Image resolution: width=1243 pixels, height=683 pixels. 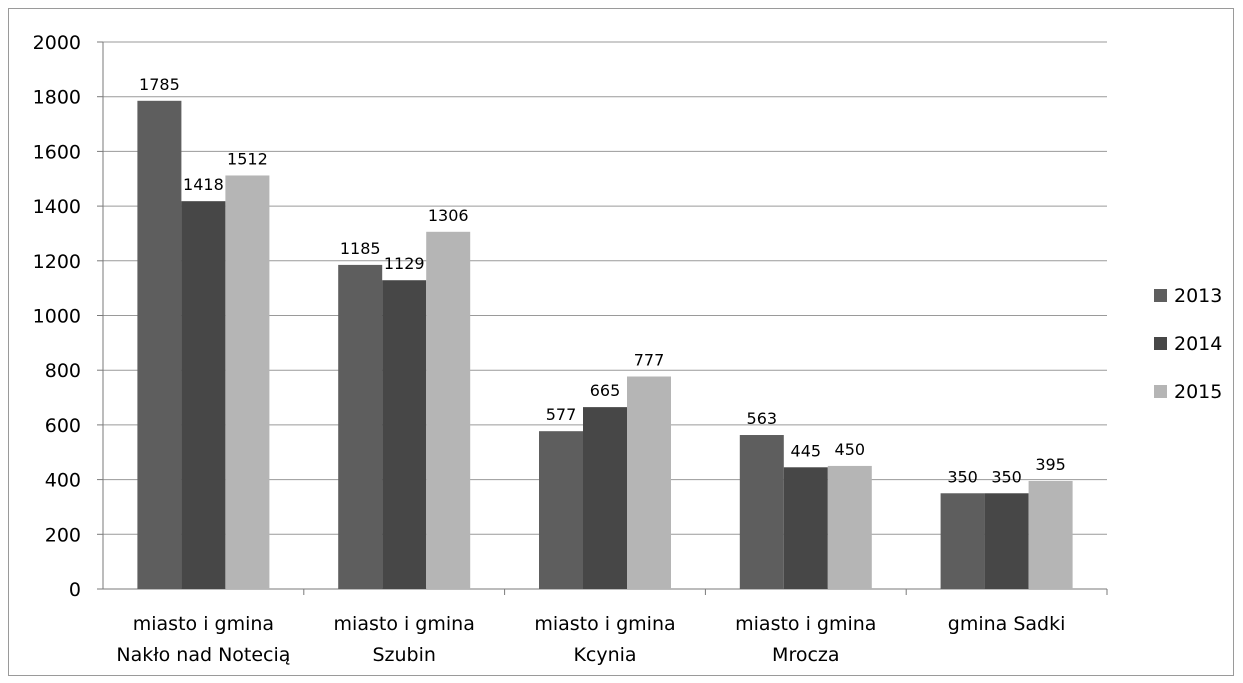 I want to click on legend-label: 2015, so click(x=1198, y=392).